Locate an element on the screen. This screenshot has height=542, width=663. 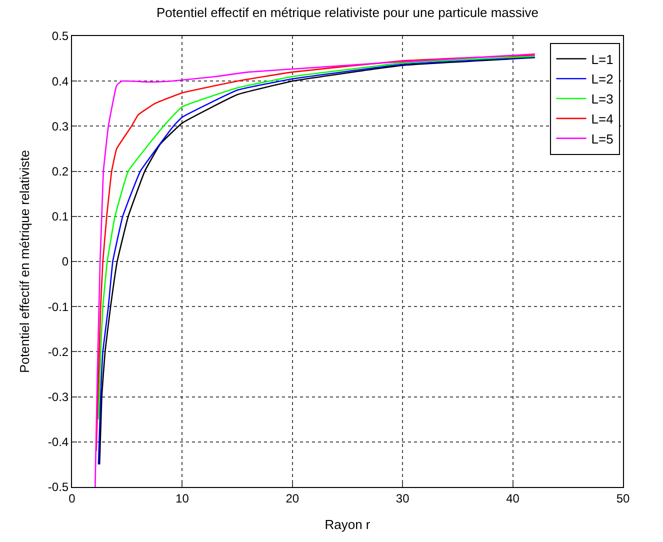
y-tick-label: 0.5 is located at coordinates (60, 36).